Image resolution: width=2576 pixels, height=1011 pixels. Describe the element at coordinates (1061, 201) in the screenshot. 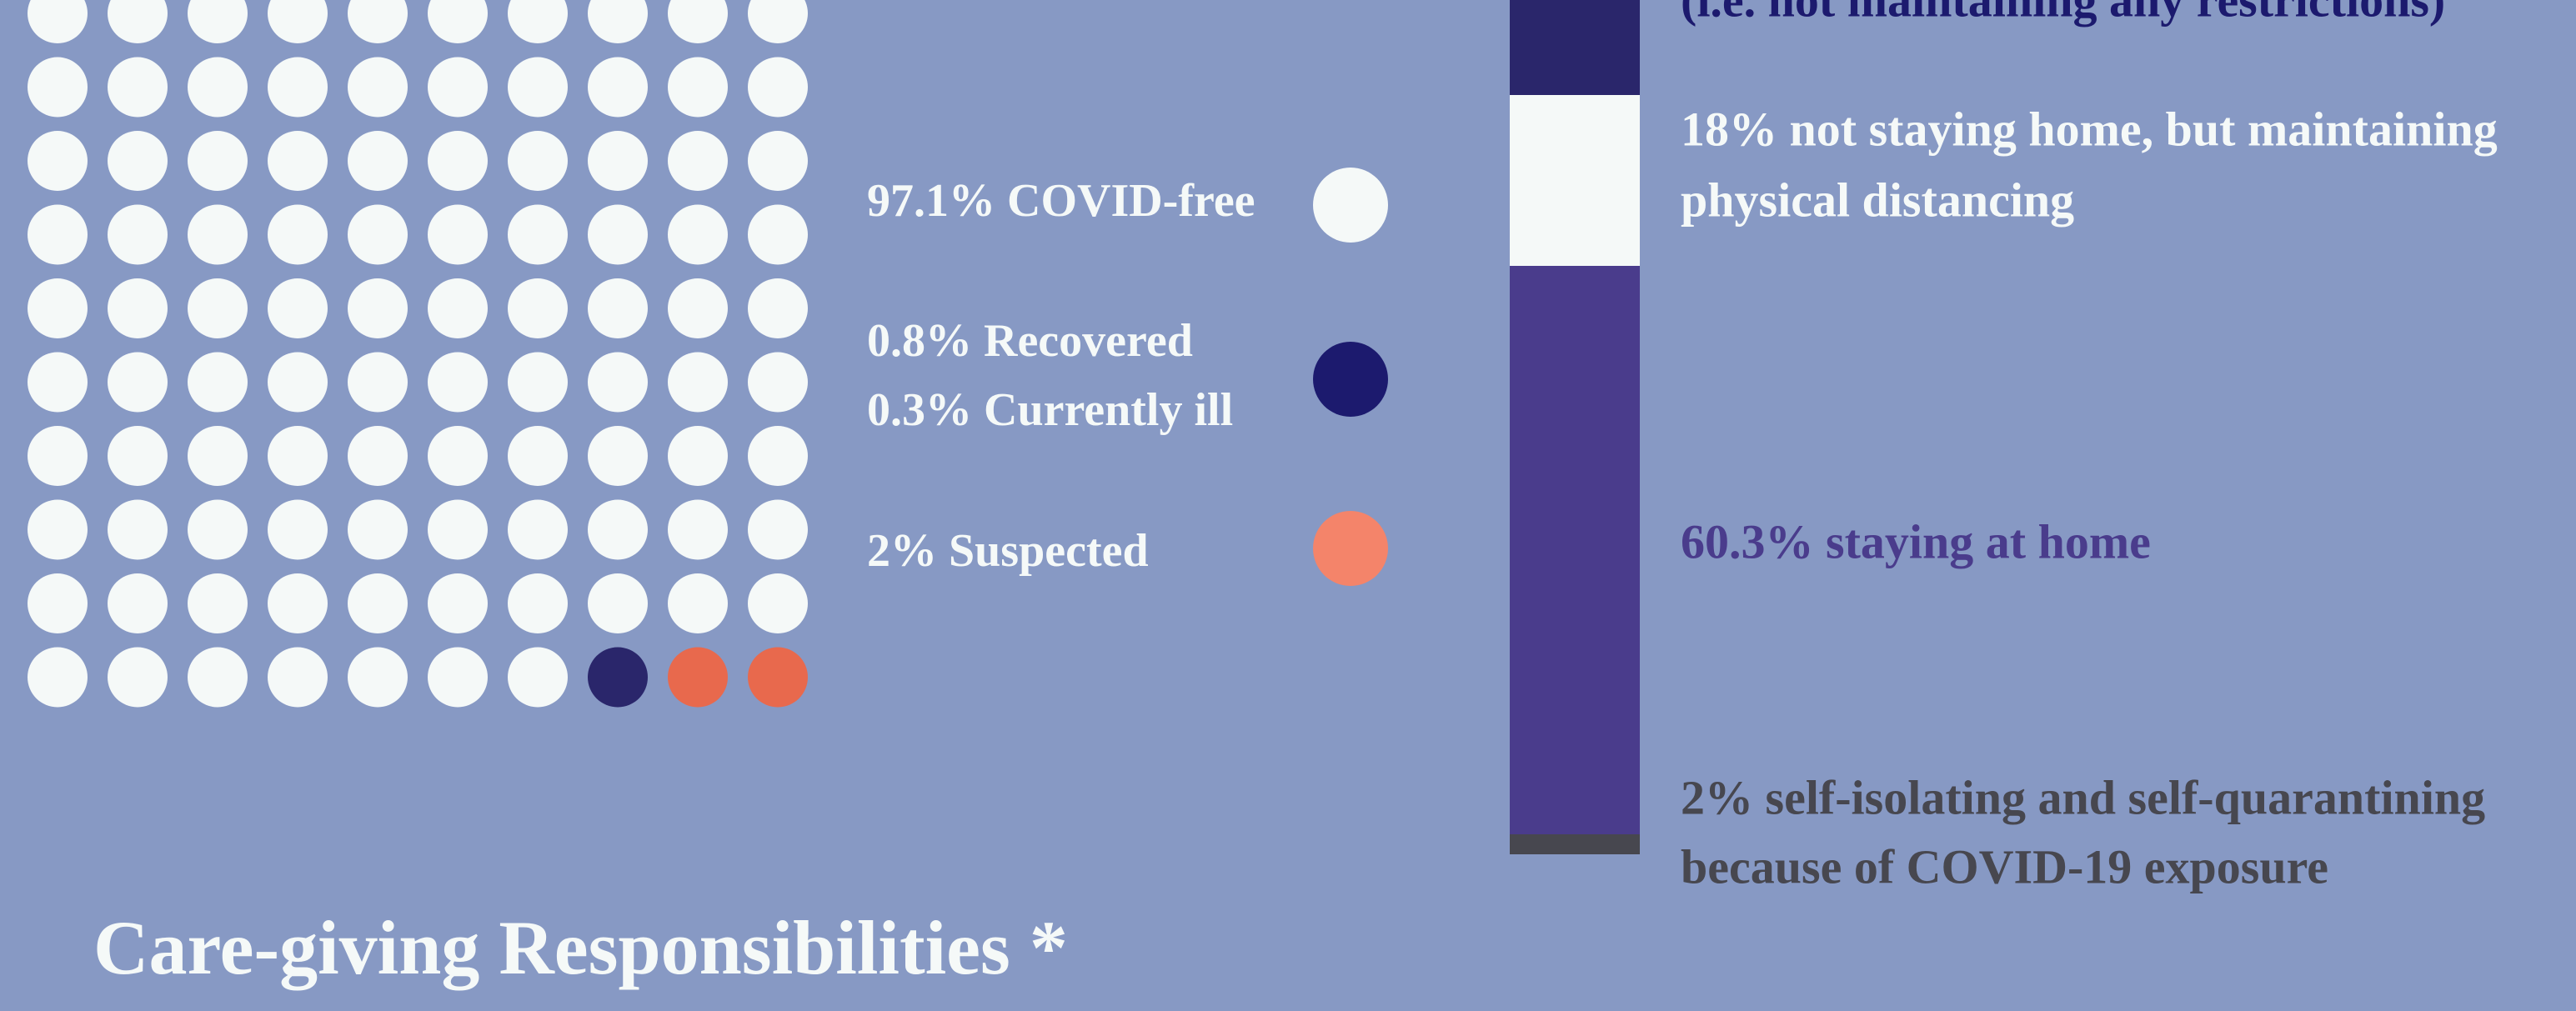

I see `legend-label: 97.1% COVID-free` at that location.